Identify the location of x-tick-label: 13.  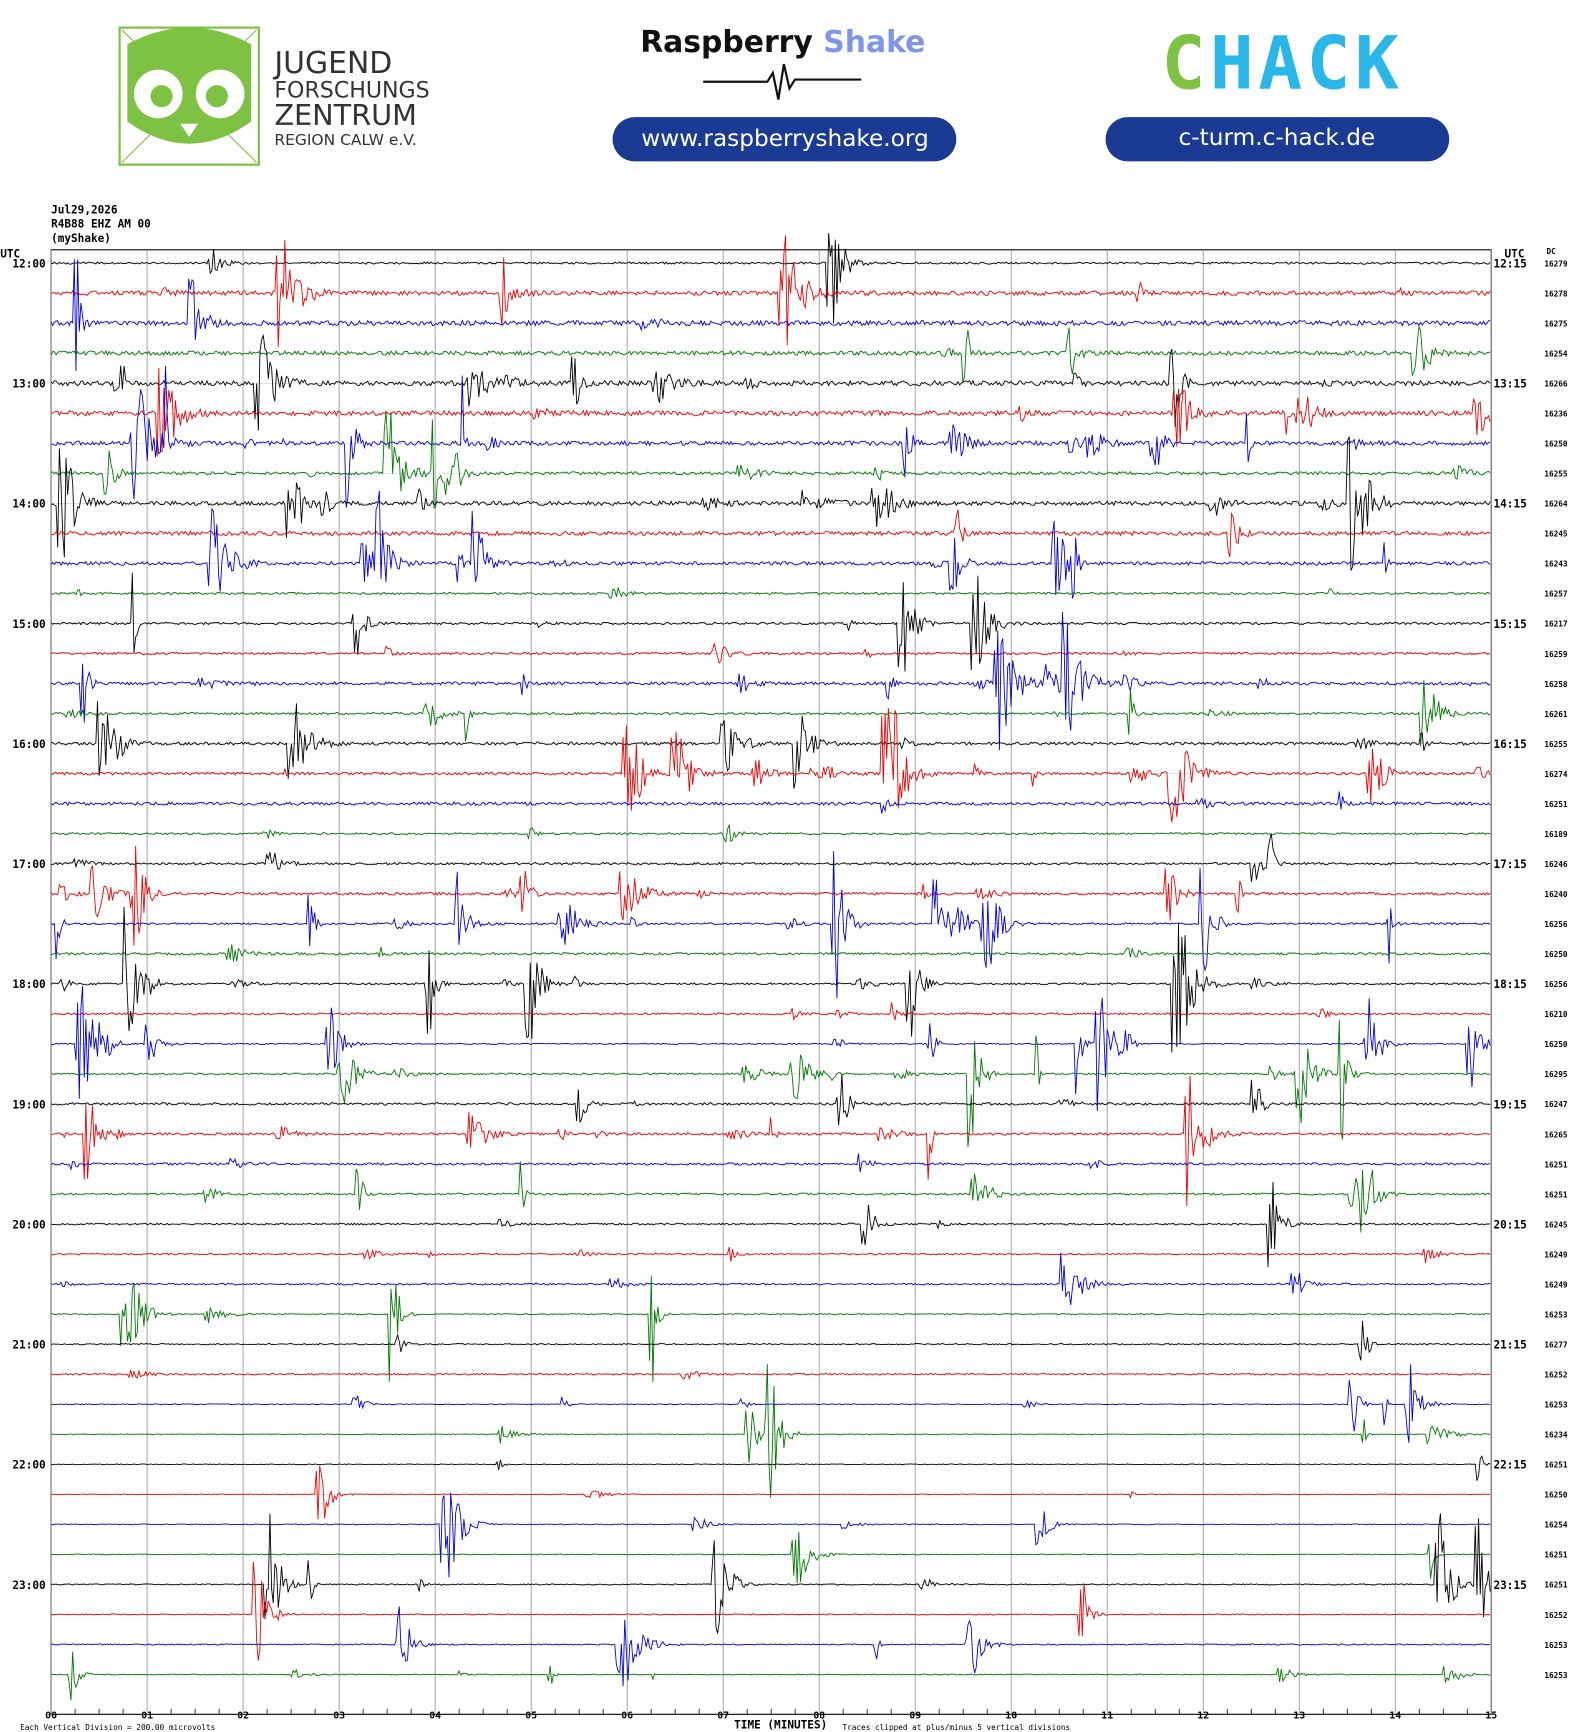
(1299, 1716).